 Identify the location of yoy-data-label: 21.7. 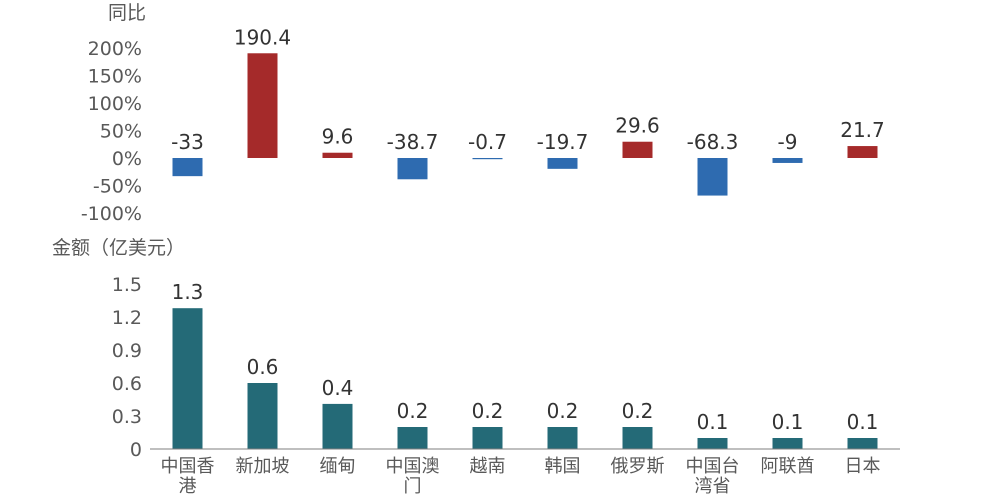
(862, 130).